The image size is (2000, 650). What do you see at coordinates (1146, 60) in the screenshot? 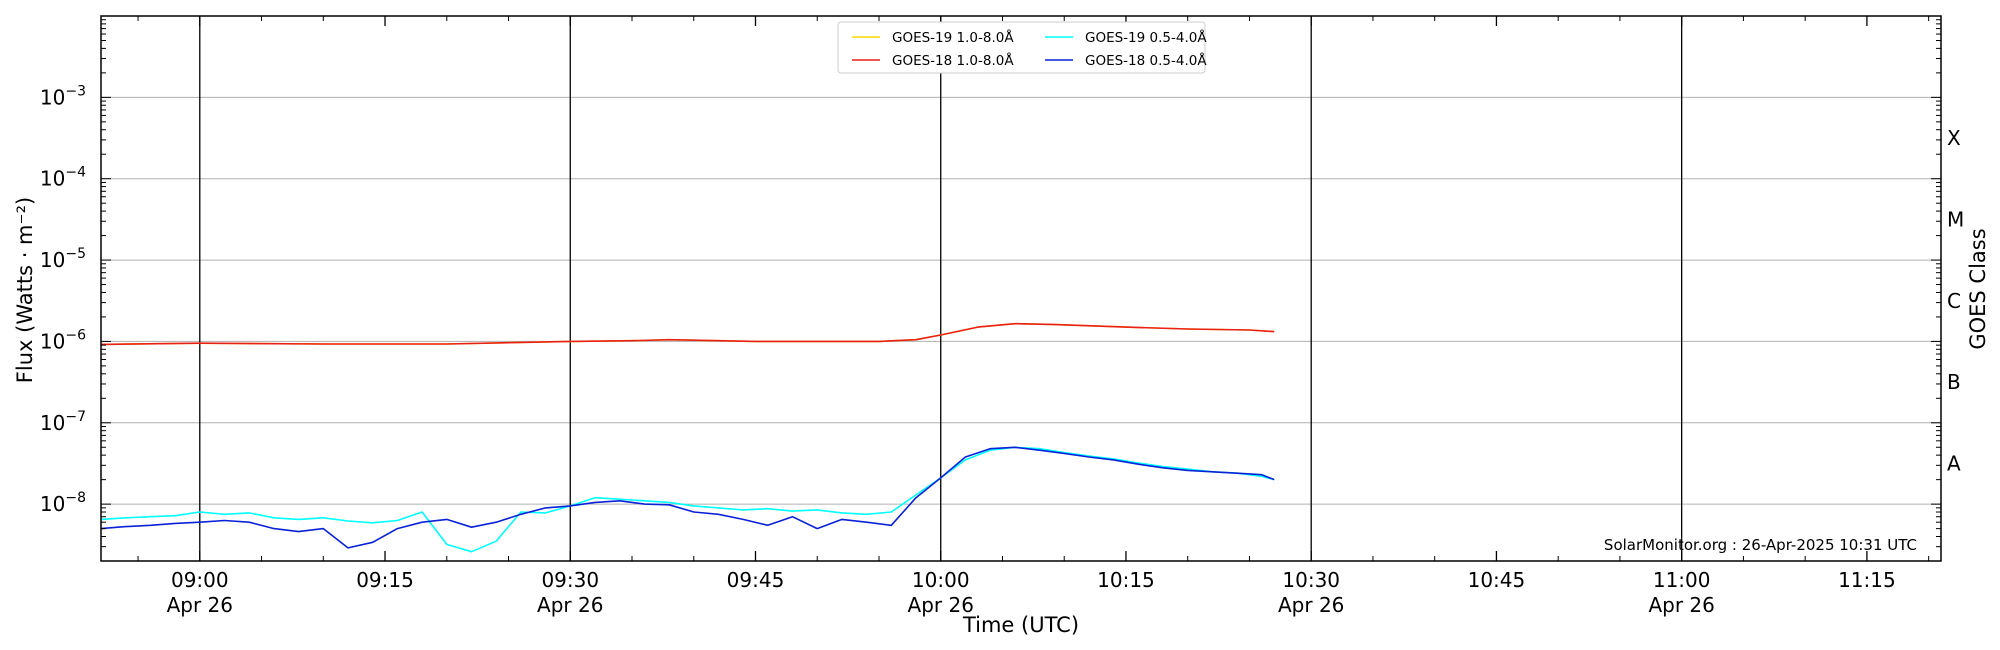
I see `legend-label-4: GOES-18 0.5-4.0Å` at bounding box center [1146, 60].